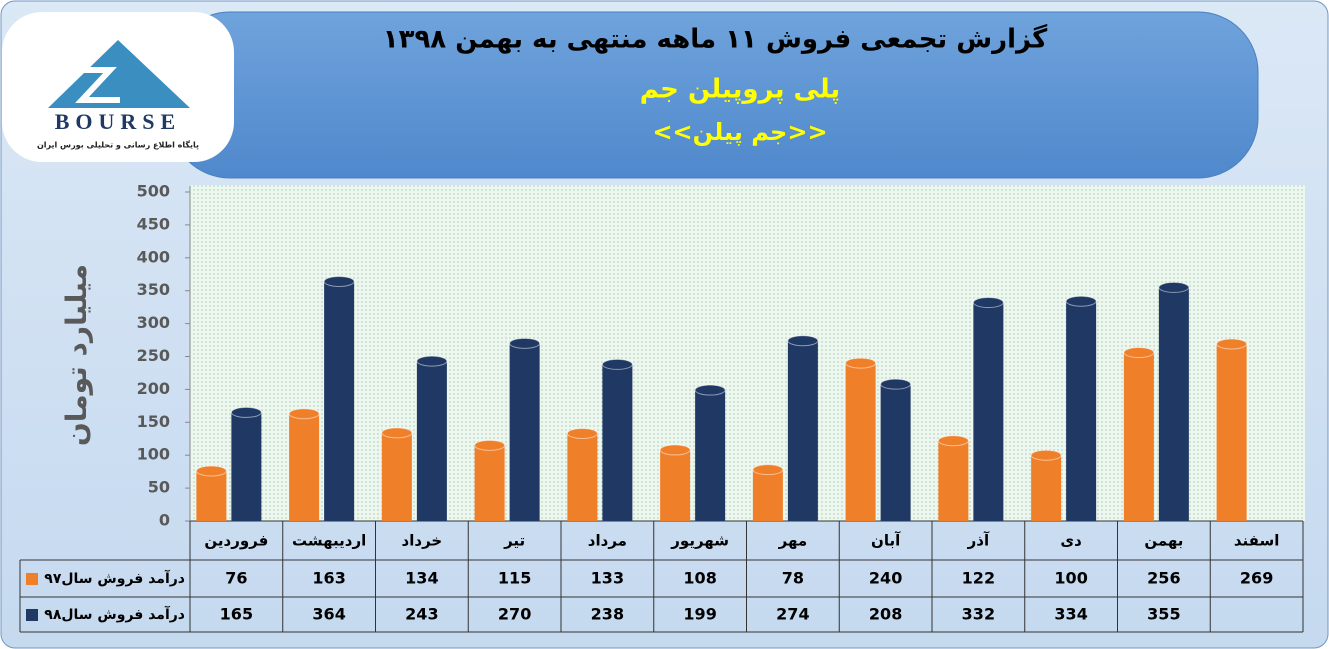 This screenshot has height=649, width=1329. What do you see at coordinates (422, 541) in the screenshot?
I see `x-tick-label: خرداد` at bounding box center [422, 541].